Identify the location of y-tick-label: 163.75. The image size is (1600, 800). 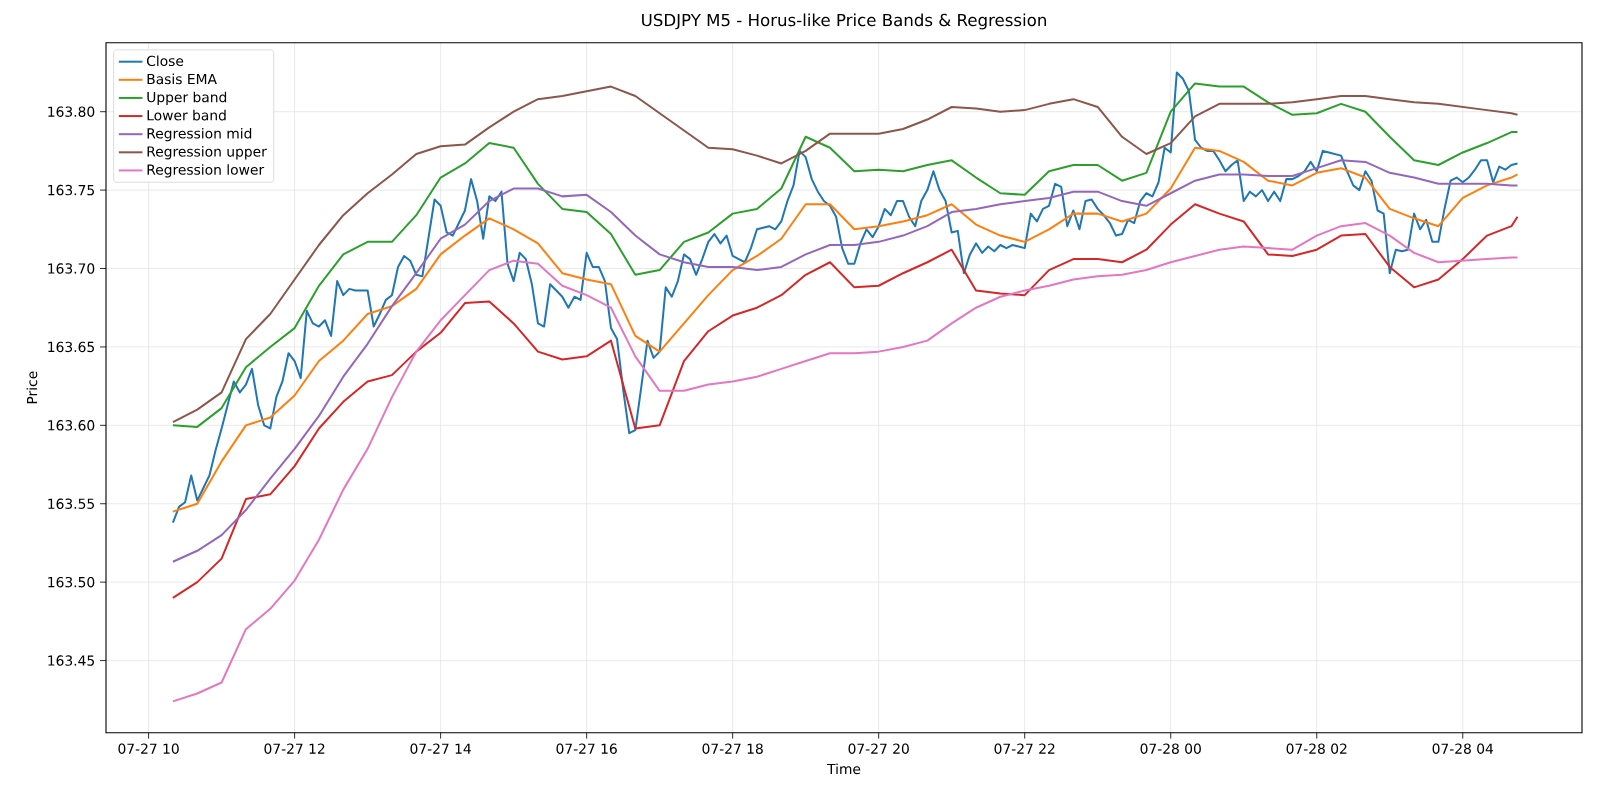
(71, 190).